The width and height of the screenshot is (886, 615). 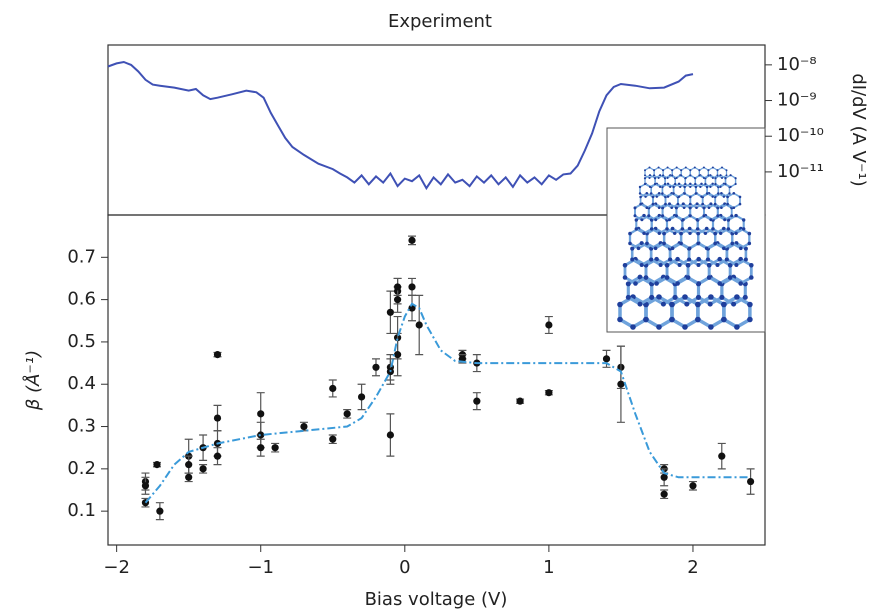 I want to click on y-tick-label: 0.5, so click(x=81, y=341).